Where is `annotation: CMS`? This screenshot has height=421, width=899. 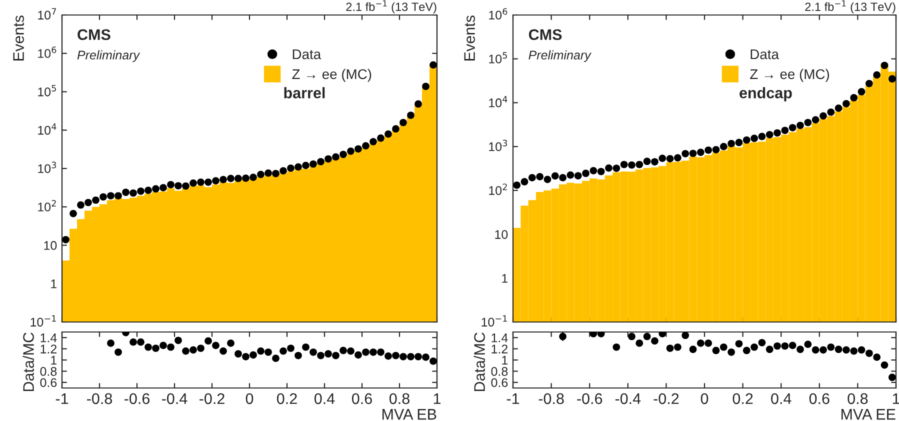
annotation: CMS is located at coordinates (94, 34).